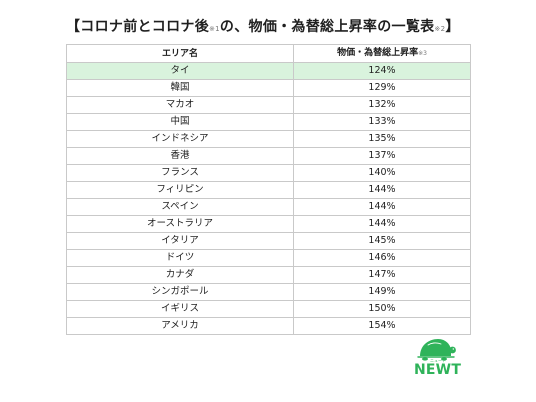 This screenshot has height=402, width=536. What do you see at coordinates (327, 27) in the screenshot?
I see `title-part-2: の、物価・為替総上昇率の一覧表` at bounding box center [327, 27].